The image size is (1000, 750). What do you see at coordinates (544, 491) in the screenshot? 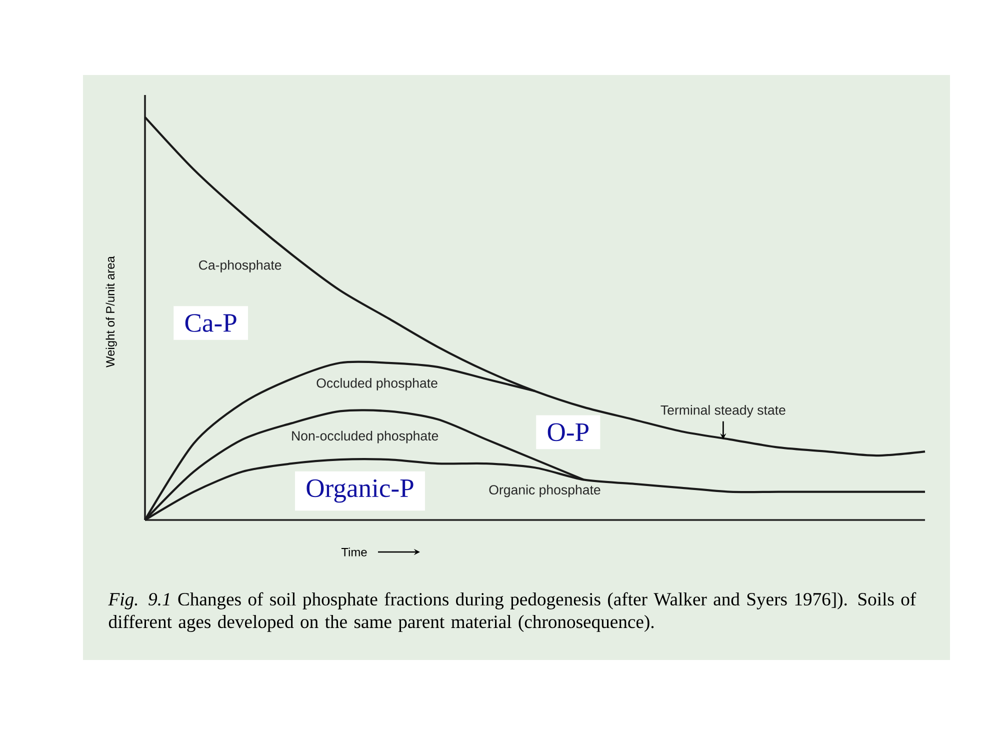
I see `annotation: Organic phosphate` at bounding box center [544, 491].